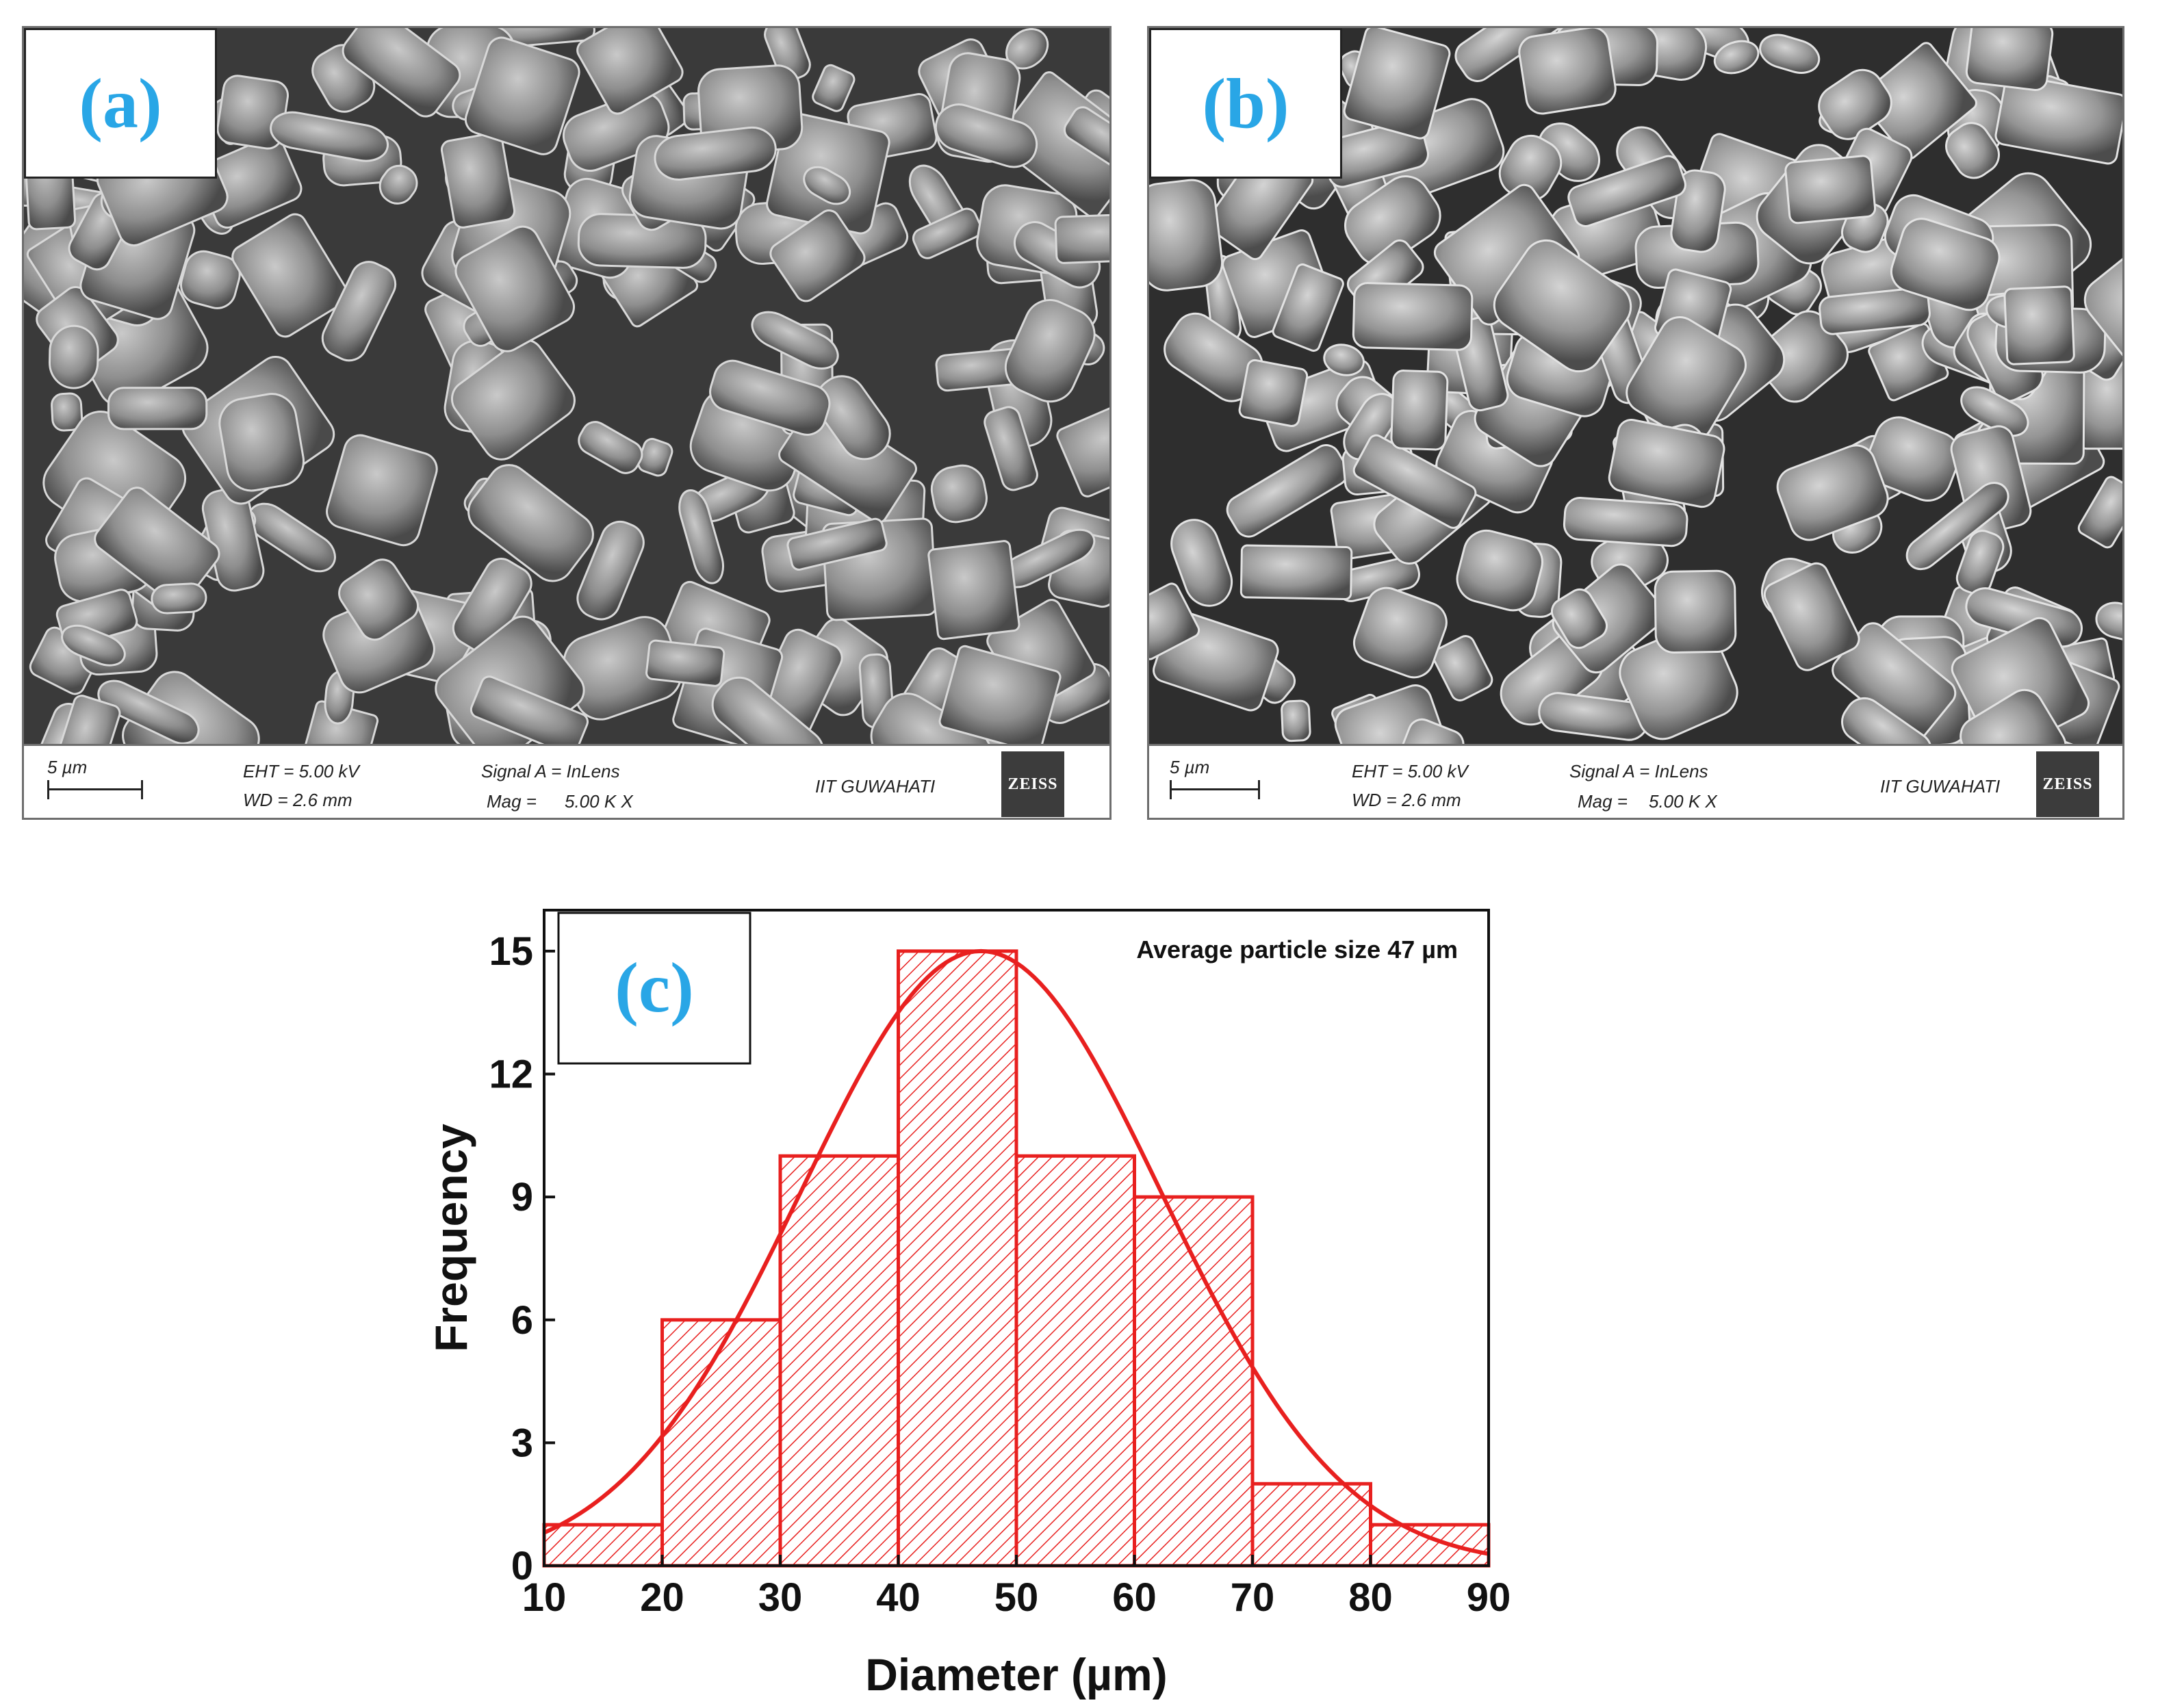  I want to click on institute-text: IIT GUWAHATI, so click(1940, 786).